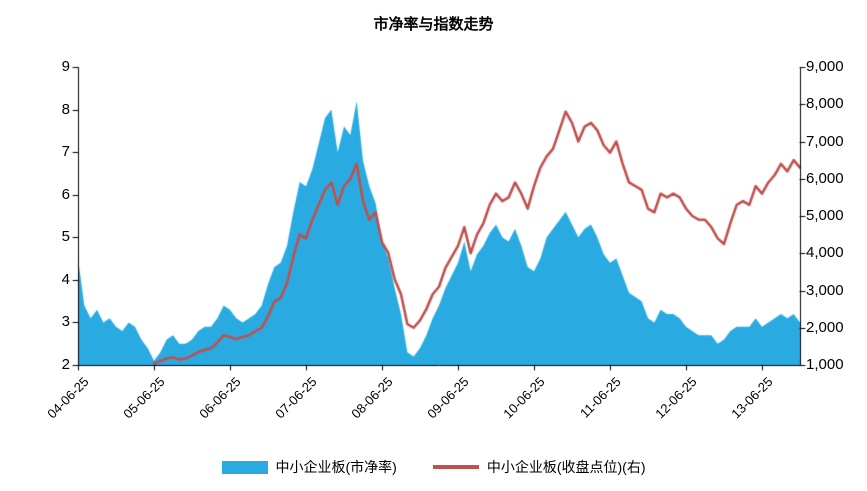 The width and height of the screenshot is (867, 491). What do you see at coordinates (65, 237) in the screenshot?
I see `left-axis-tick-label: 5` at bounding box center [65, 237].